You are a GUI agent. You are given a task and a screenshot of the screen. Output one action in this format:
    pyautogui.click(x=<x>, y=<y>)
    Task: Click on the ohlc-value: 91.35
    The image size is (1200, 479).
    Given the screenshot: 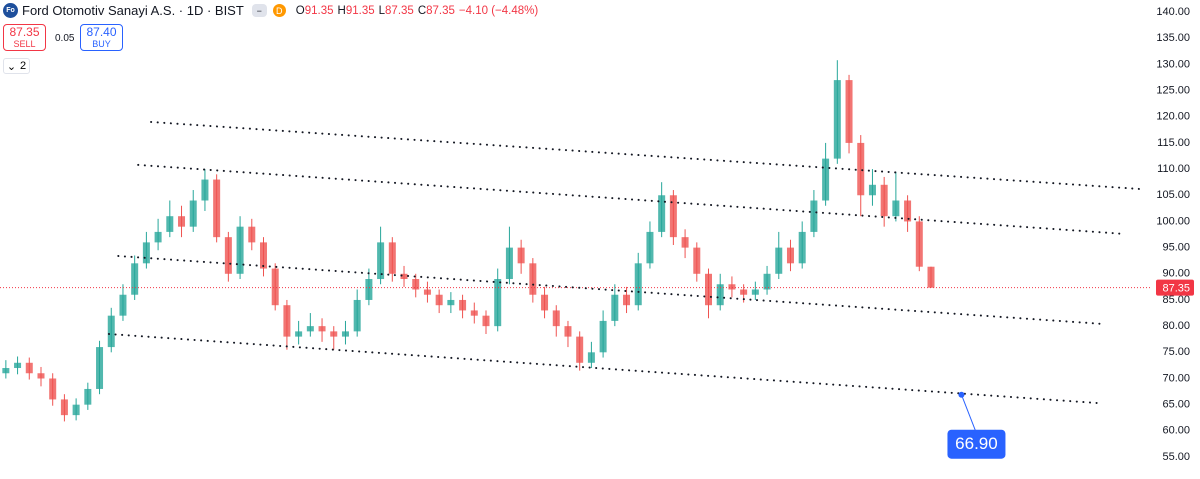 What is the action you would take?
    pyautogui.click(x=319, y=10)
    